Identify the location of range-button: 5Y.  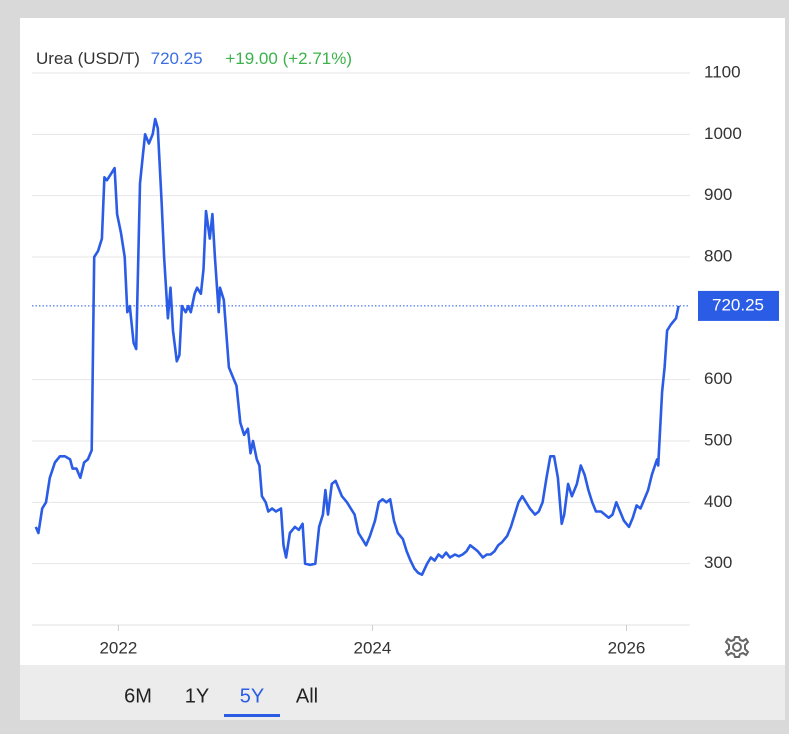
(252, 696).